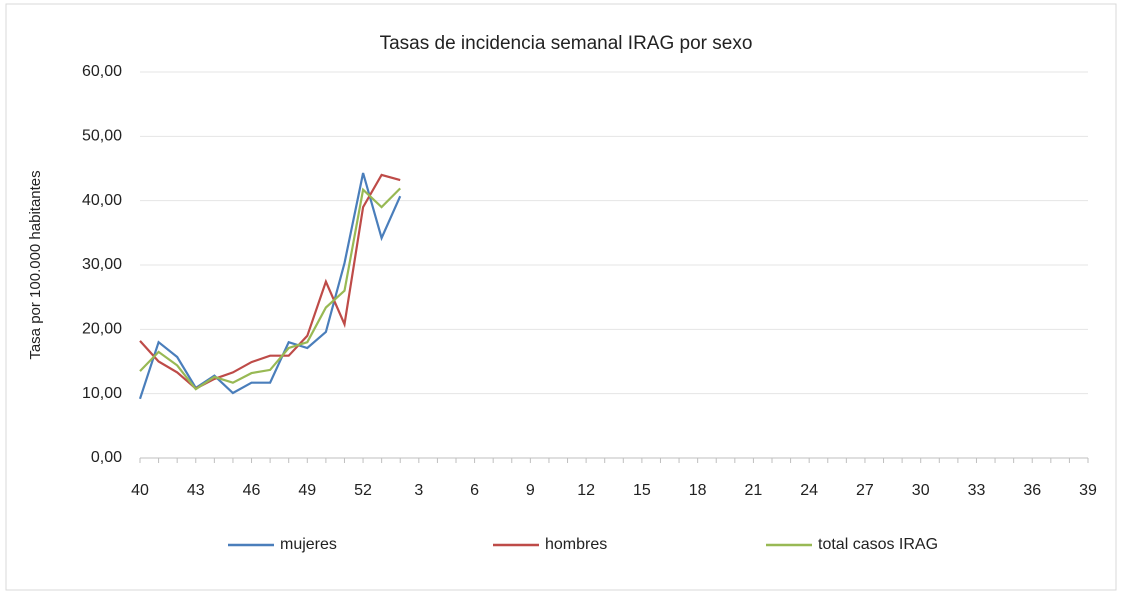 The height and width of the screenshot is (599, 1122). Describe the element at coordinates (530, 490) in the screenshot. I see `x-tick-label: 9` at that location.